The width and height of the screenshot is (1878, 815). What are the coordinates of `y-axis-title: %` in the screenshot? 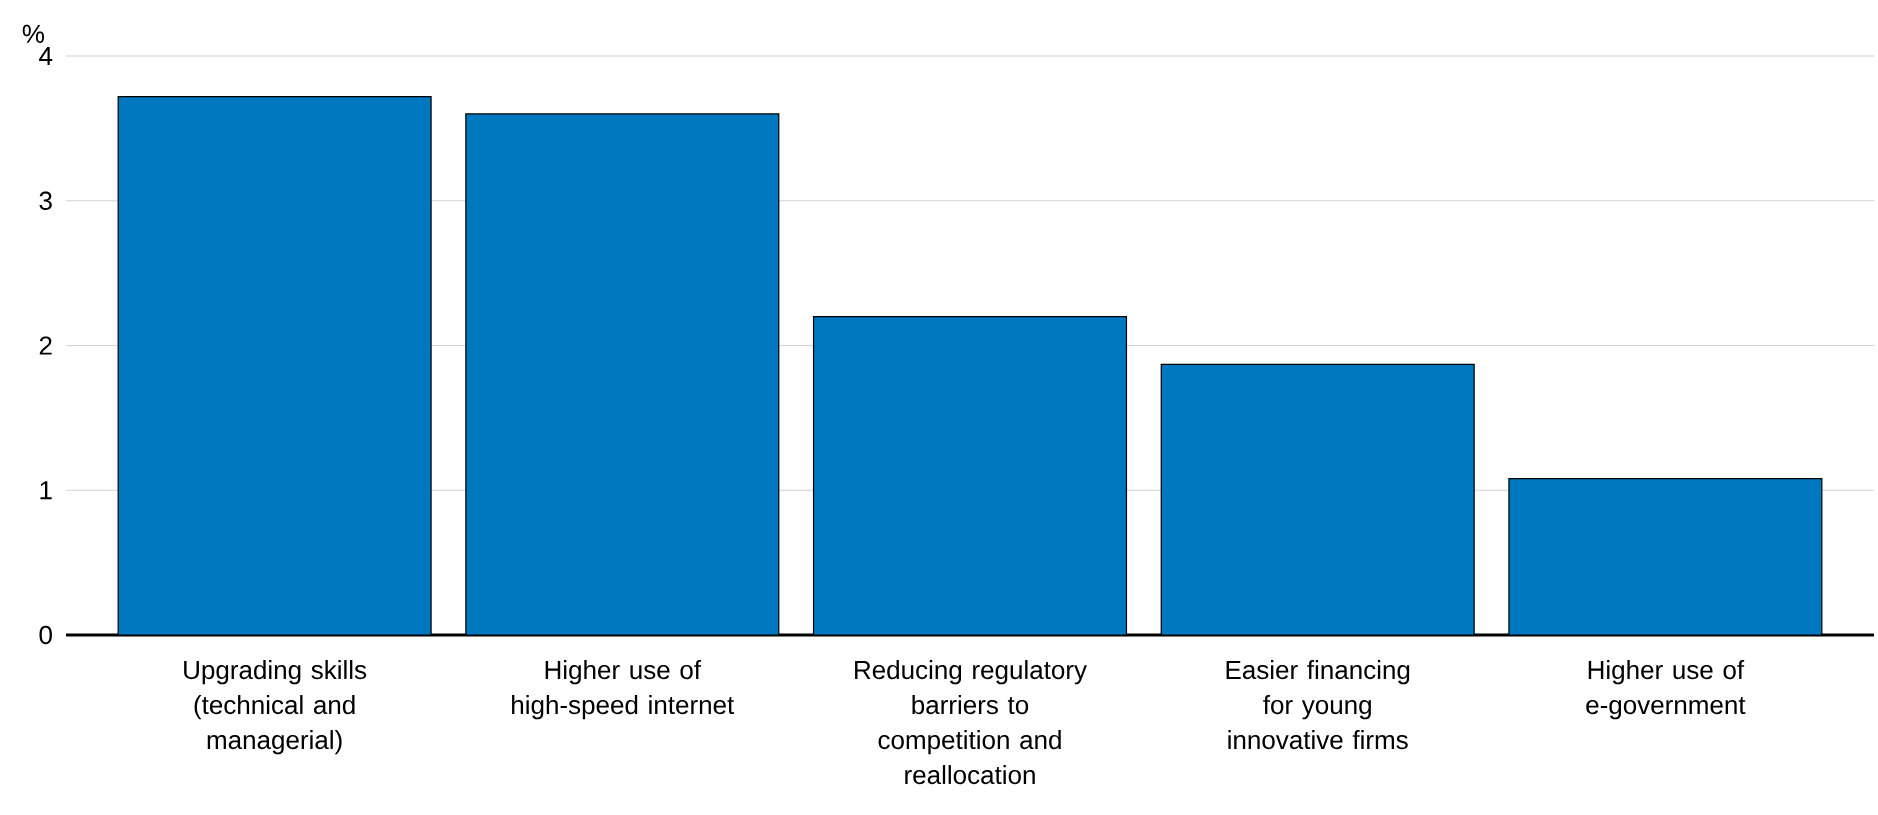 It's located at (33, 33).